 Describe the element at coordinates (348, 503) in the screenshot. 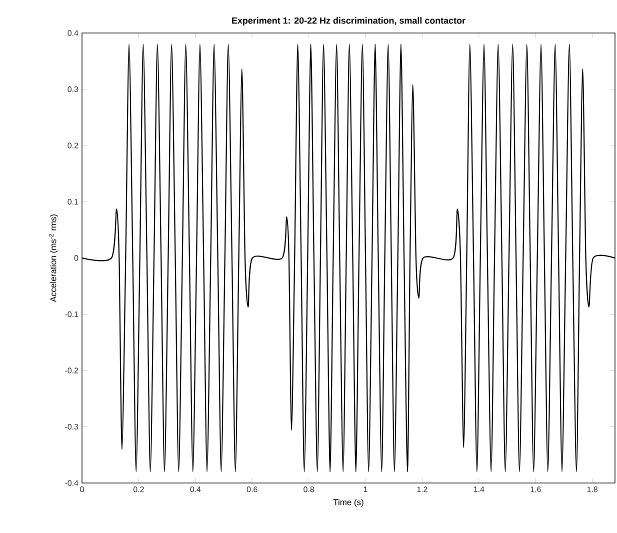

I see `x-axis-title: Time (s)` at that location.